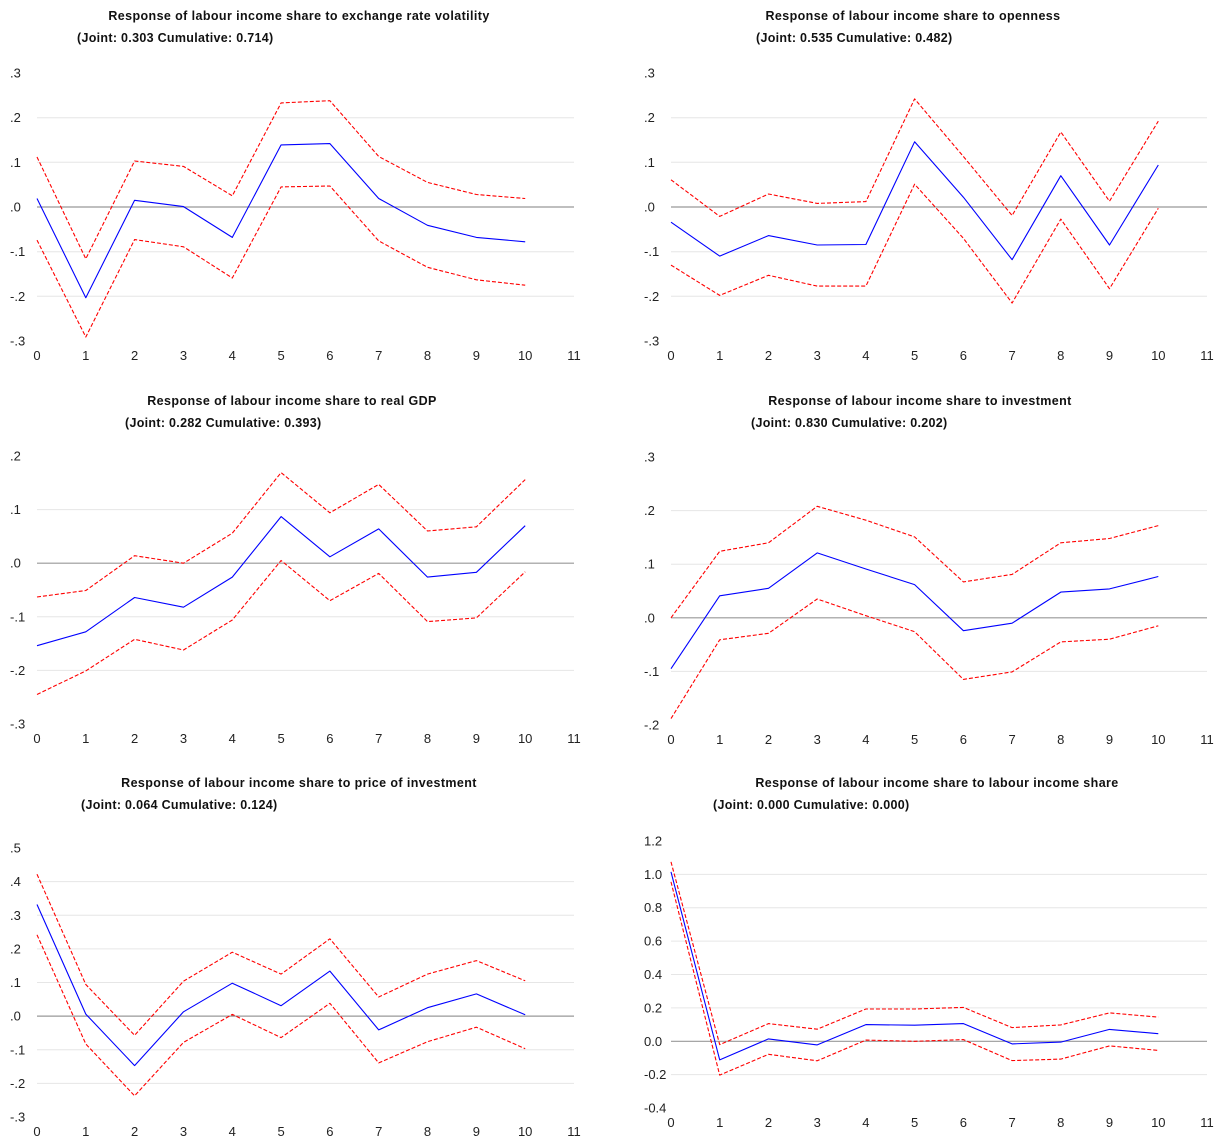 The height and width of the screenshot is (1137, 1221). What do you see at coordinates (854, 38) in the screenshot?
I see `chart-subtitle: (Joint: 0.535 Cumulative: 0.482)` at bounding box center [854, 38].